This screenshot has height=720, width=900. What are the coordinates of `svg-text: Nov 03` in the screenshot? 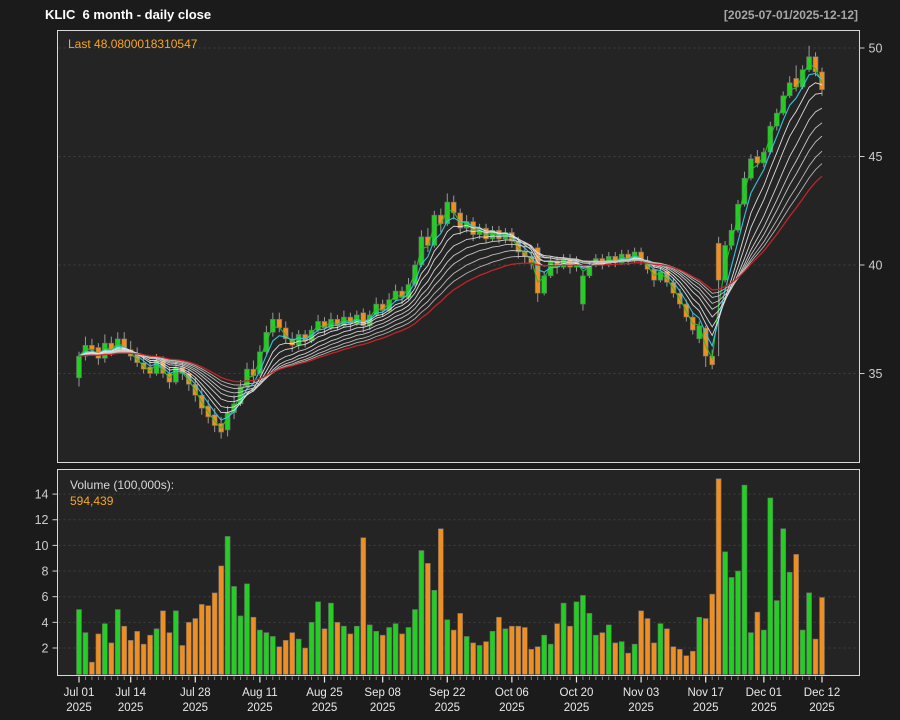 It's located at (641, 693).